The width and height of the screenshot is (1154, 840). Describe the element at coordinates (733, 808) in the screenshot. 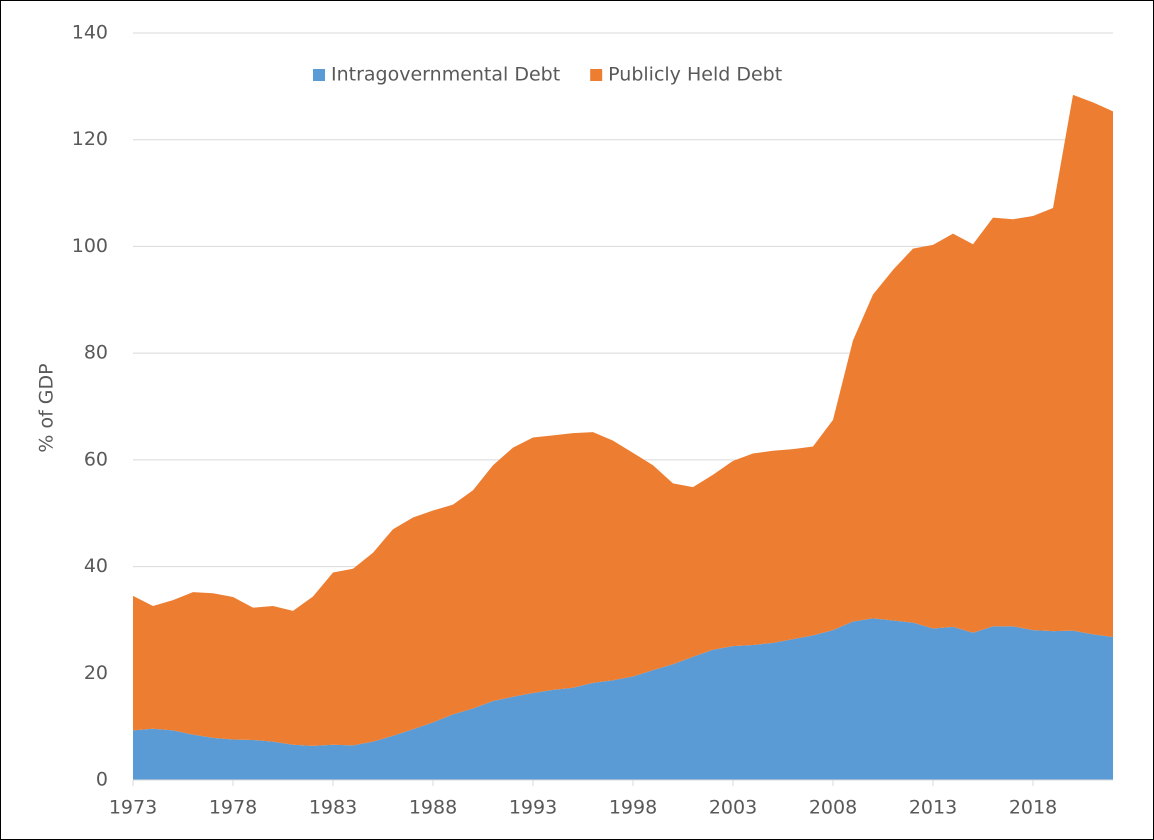

I see `x-tick-label: 2003` at that location.